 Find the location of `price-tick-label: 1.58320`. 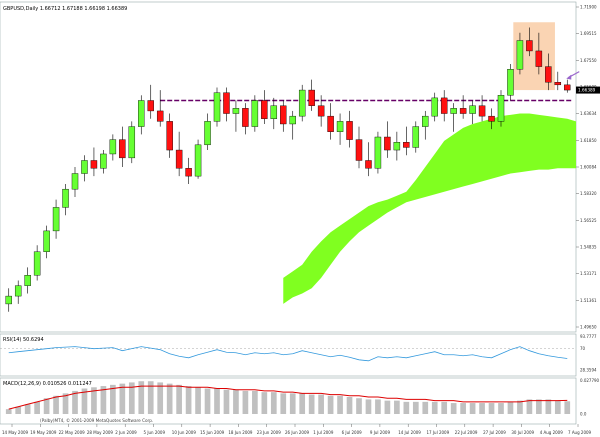

price-tick-label: 1.58320 is located at coordinates (588, 193).